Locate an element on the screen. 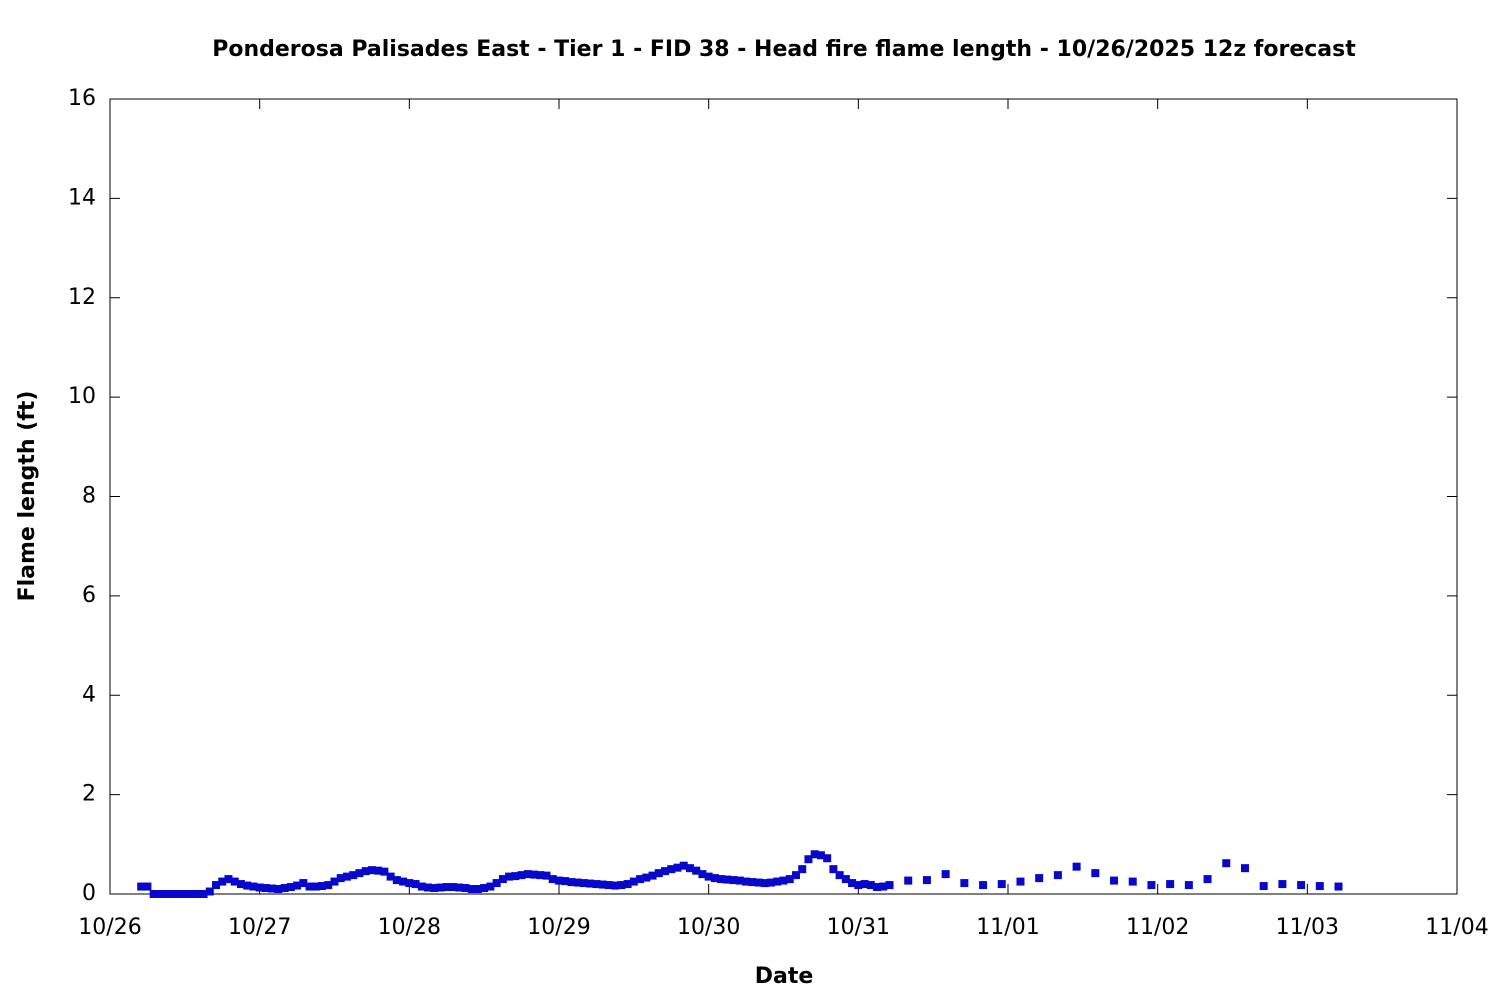 The height and width of the screenshot is (1000, 1500). x-axis-label: Date is located at coordinates (784, 976).